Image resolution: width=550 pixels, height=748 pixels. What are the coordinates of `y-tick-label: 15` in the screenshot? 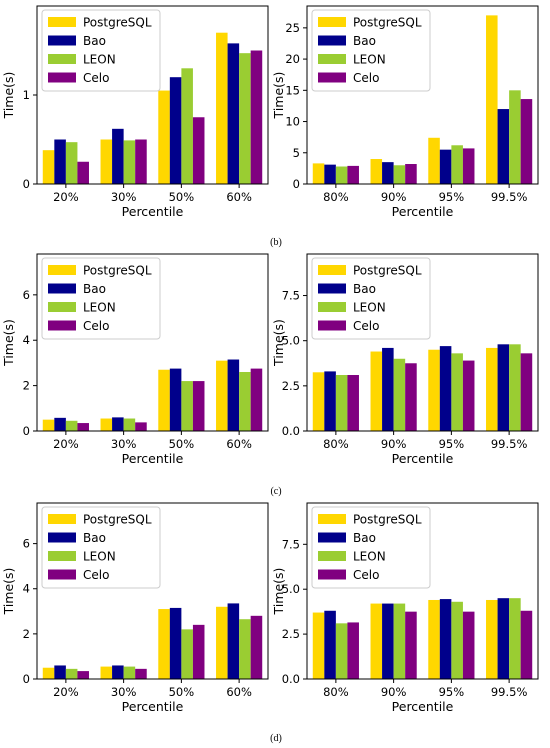 It's located at (292, 90).